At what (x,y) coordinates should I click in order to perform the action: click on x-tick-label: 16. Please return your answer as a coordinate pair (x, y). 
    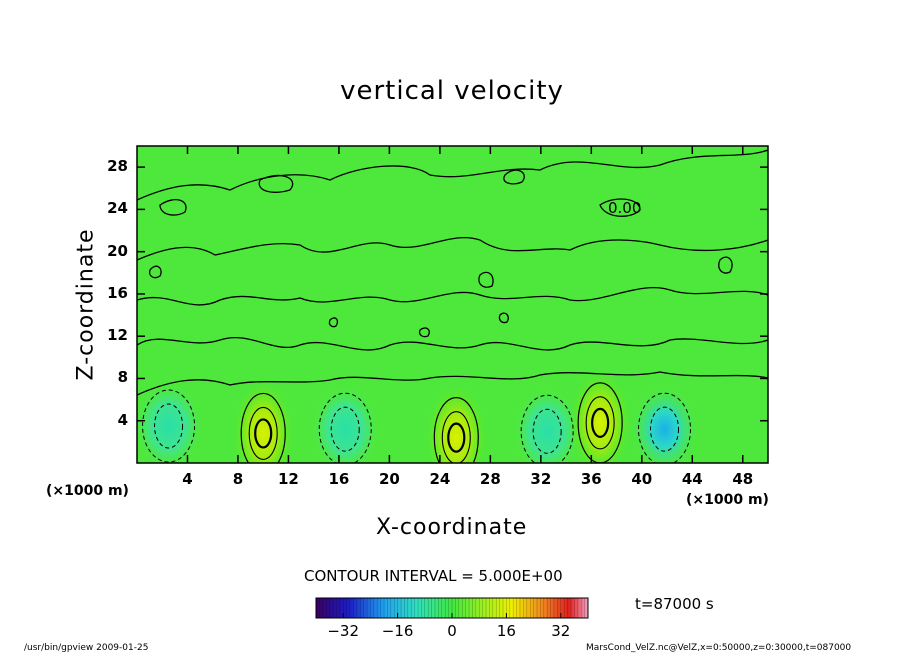
    Looking at the image, I should click on (339, 479).